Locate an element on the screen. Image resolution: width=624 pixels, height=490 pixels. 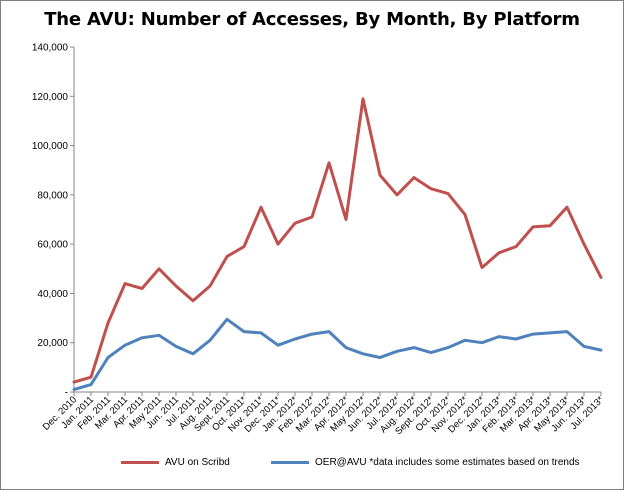
y-tick-label: 20,000 is located at coordinates (52, 343).